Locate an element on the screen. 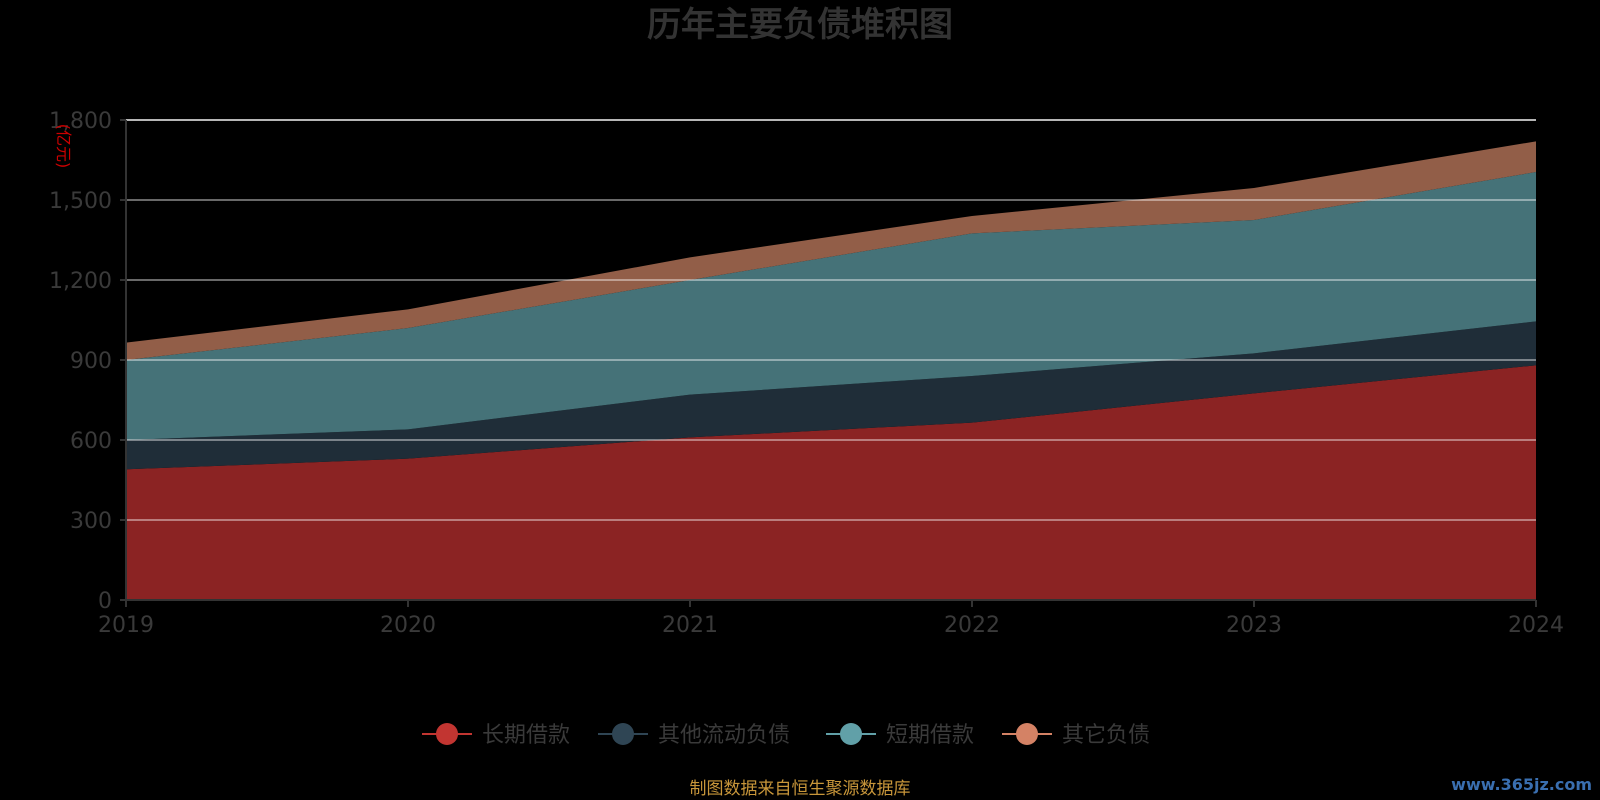 This screenshot has width=1600, height=800. y-tick-label: 1,200 is located at coordinates (80, 281).